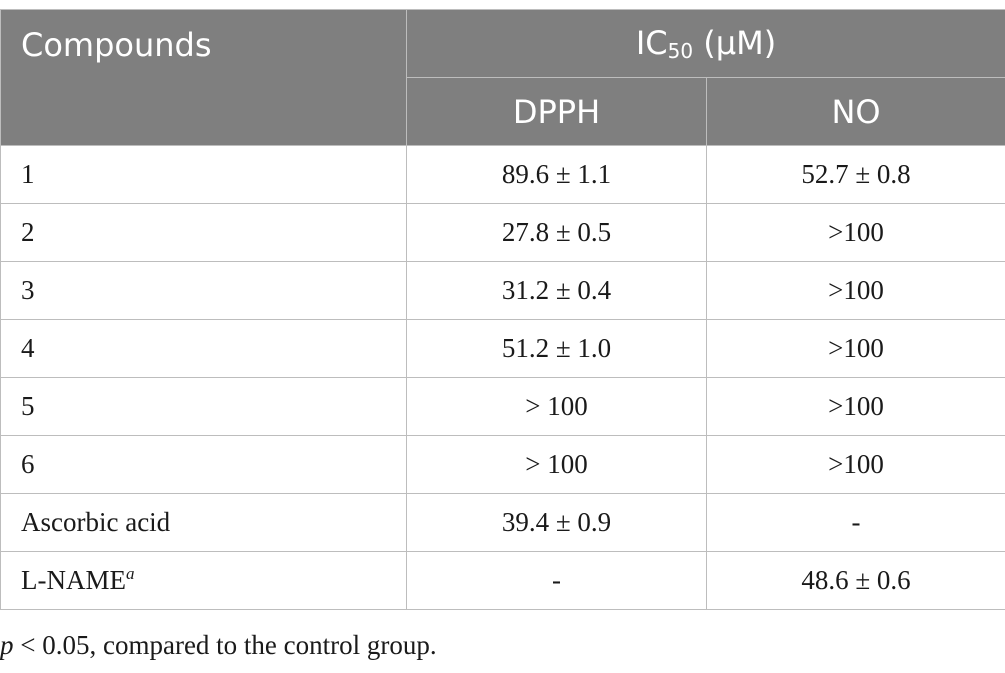 This screenshot has width=1005, height=673. What do you see at coordinates (116, 45) in the screenshot?
I see `compounds-header-label: Compounds` at bounding box center [116, 45].